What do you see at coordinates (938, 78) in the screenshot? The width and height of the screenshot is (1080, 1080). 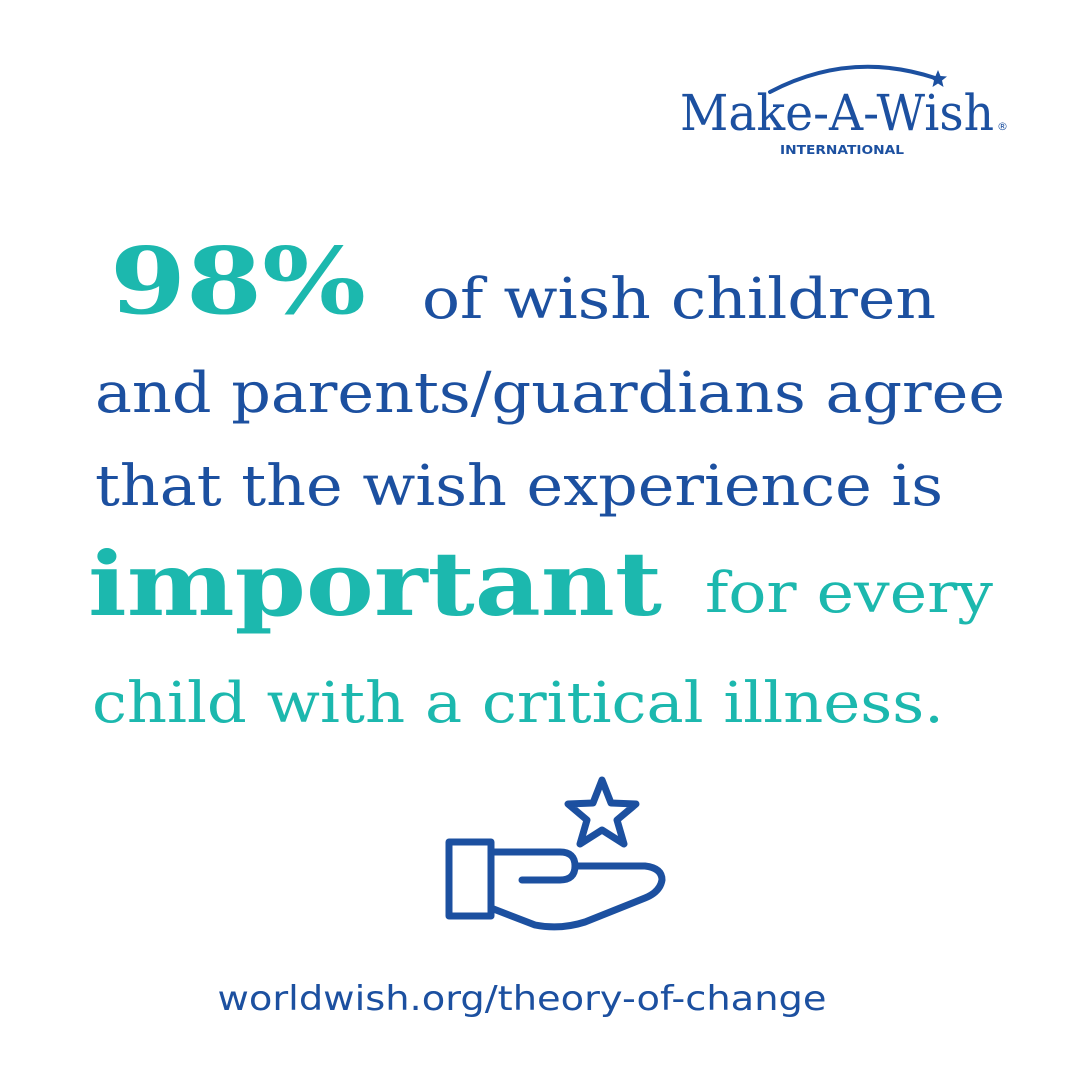 I see `logo-star` at bounding box center [938, 78].